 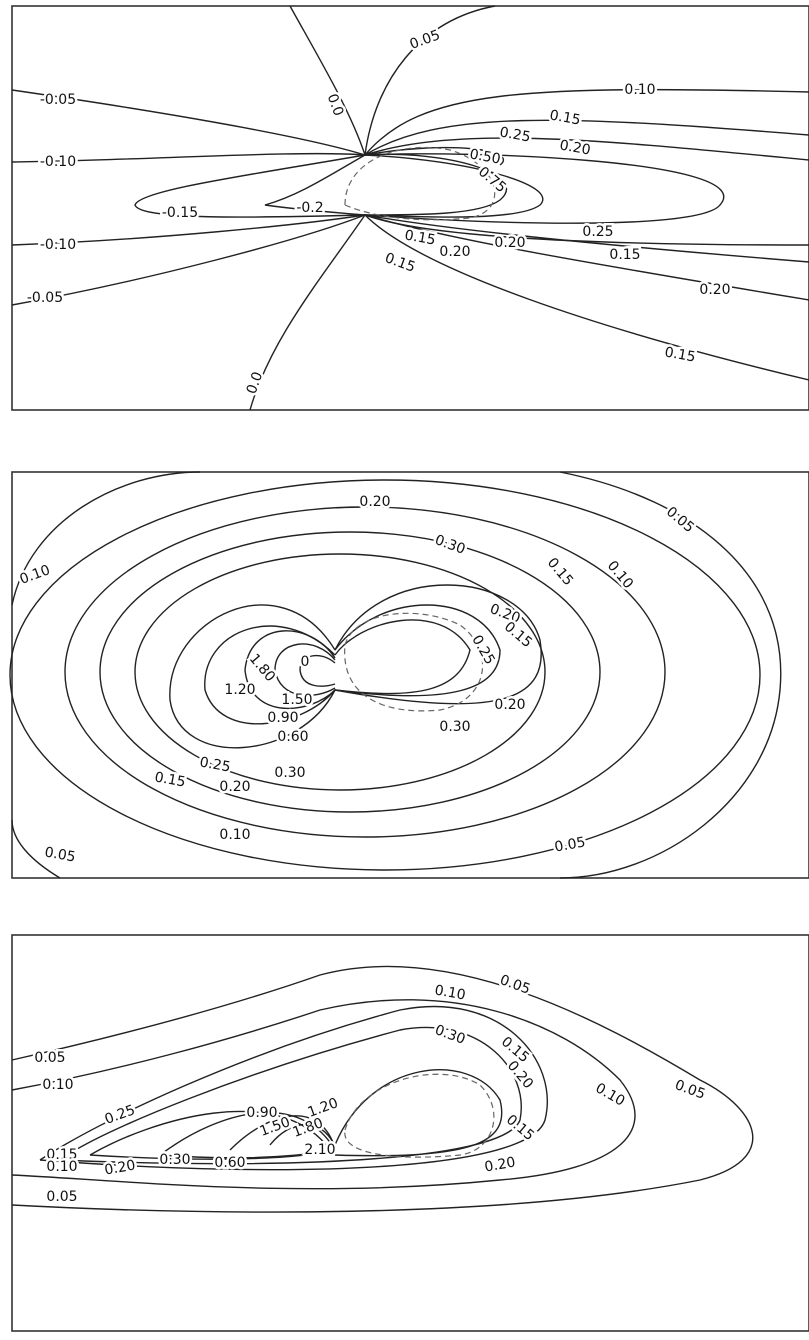 I want to click on contour-label: 2.10, so click(x=319, y=1150).